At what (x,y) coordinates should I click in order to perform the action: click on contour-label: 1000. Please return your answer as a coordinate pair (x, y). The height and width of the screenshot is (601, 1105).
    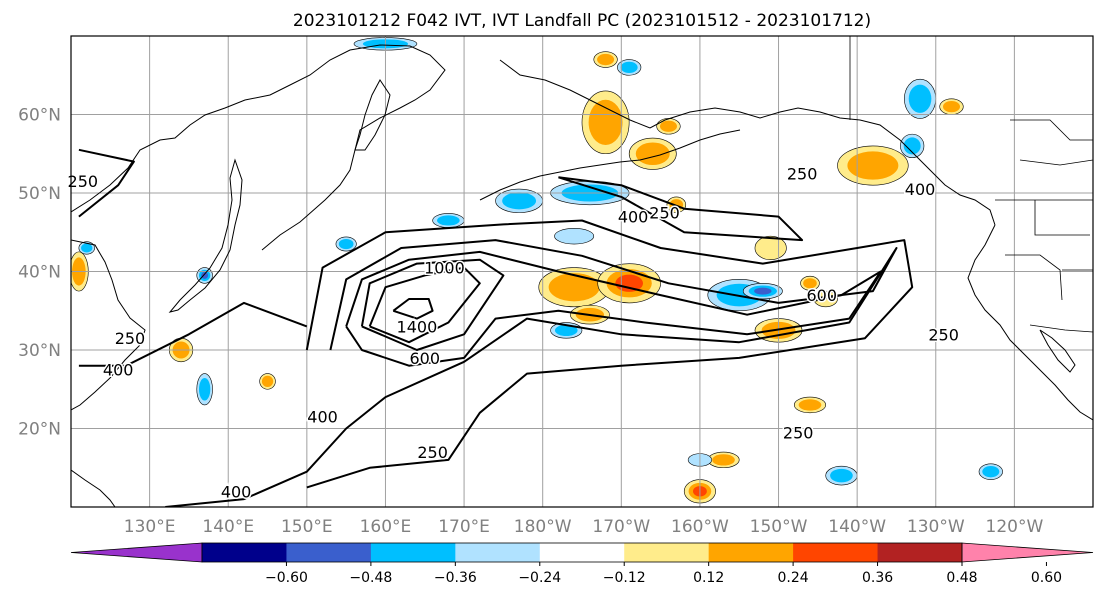
    Looking at the image, I should click on (444, 268).